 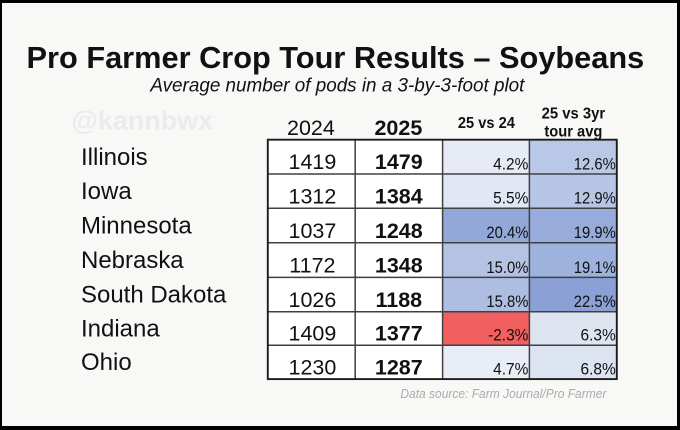 What do you see at coordinates (154, 295) in the screenshot?
I see `svg-text: South Dakota` at bounding box center [154, 295].